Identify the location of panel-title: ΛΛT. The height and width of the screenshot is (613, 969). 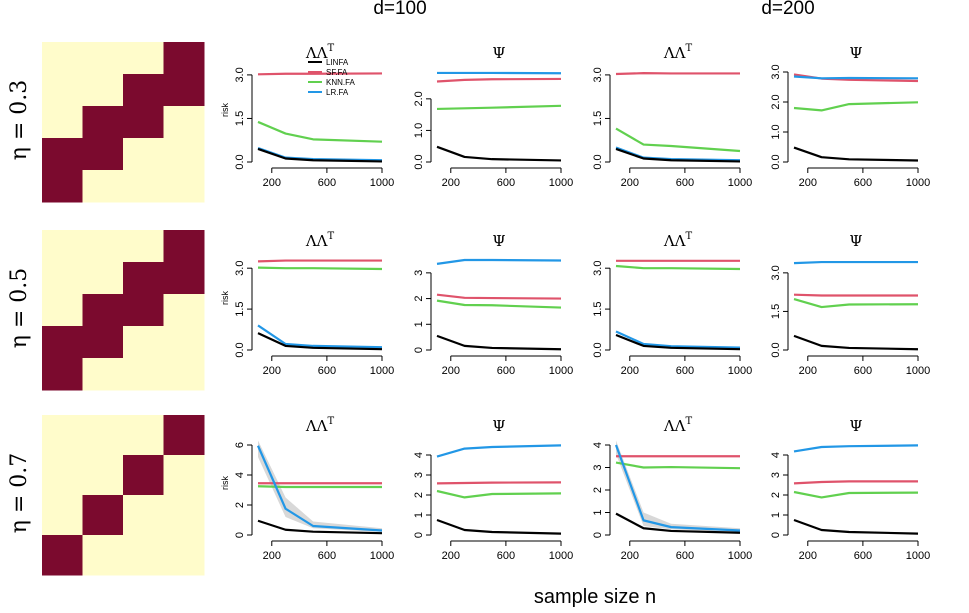
(320, 52).